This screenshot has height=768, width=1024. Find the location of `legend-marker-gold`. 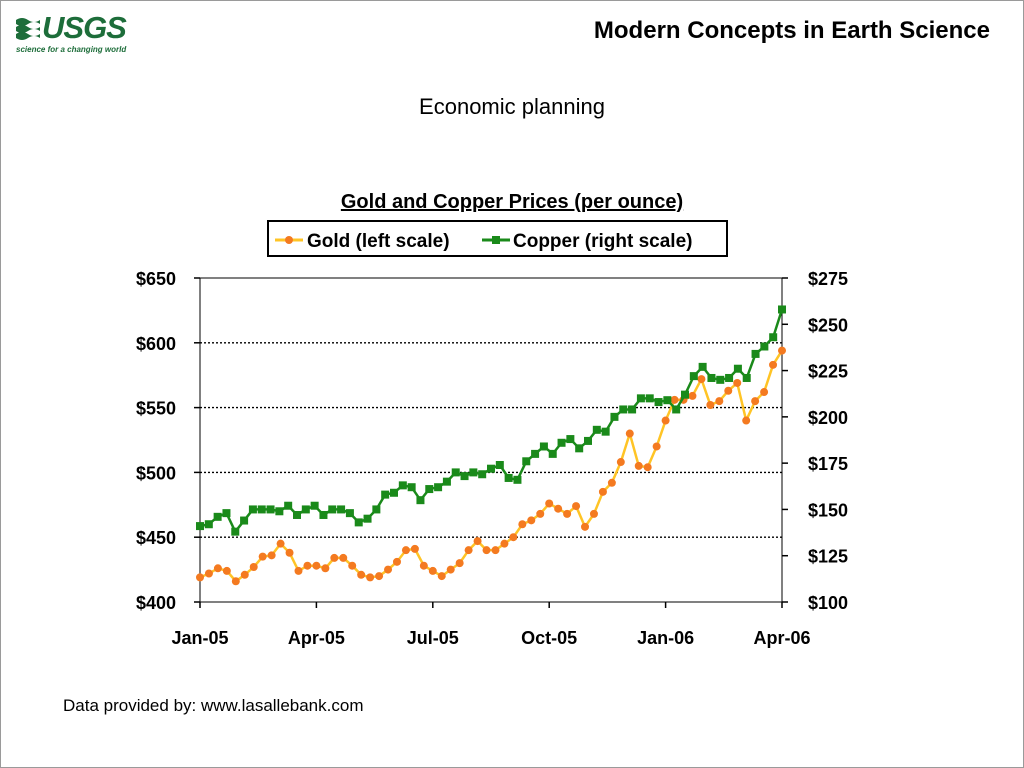

legend-marker-gold is located at coordinates (289, 240).